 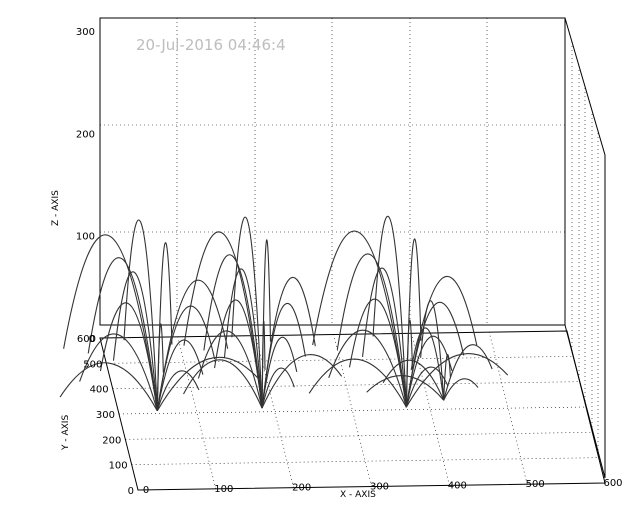 I want to click on y-tick-label: 0, so click(x=131, y=491).